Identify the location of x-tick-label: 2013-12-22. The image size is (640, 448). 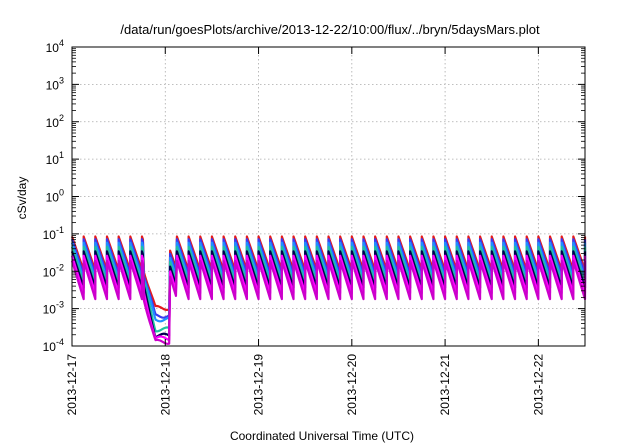
(538, 385).